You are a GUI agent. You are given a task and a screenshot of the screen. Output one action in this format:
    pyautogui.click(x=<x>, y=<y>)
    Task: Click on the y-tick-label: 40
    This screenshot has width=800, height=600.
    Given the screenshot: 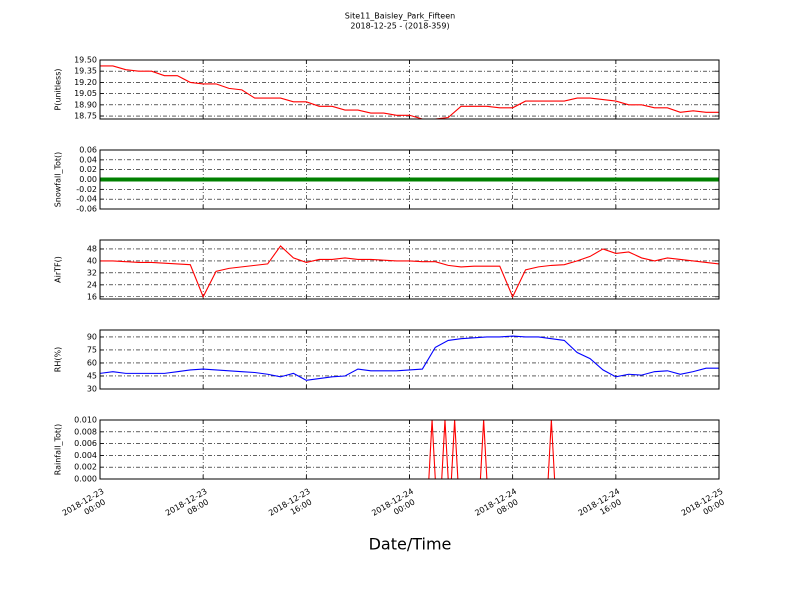 What is the action you would take?
    pyautogui.click(x=92, y=260)
    